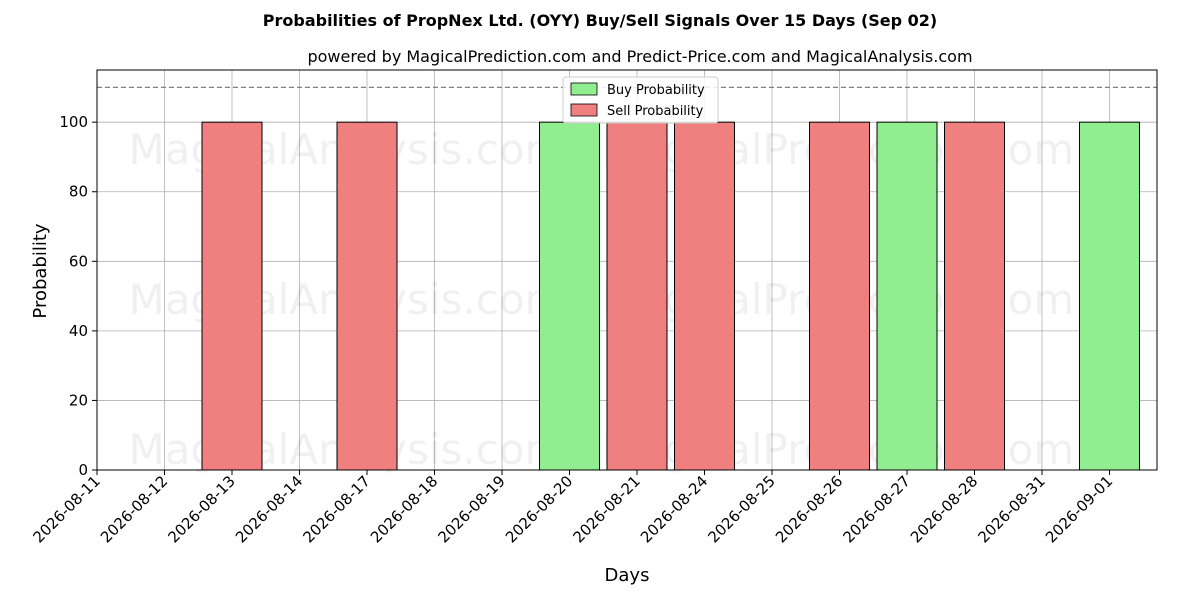 This screenshot has width=1200, height=600. What do you see at coordinates (73, 122) in the screenshot?
I see `y-tick-label: 100` at bounding box center [73, 122].